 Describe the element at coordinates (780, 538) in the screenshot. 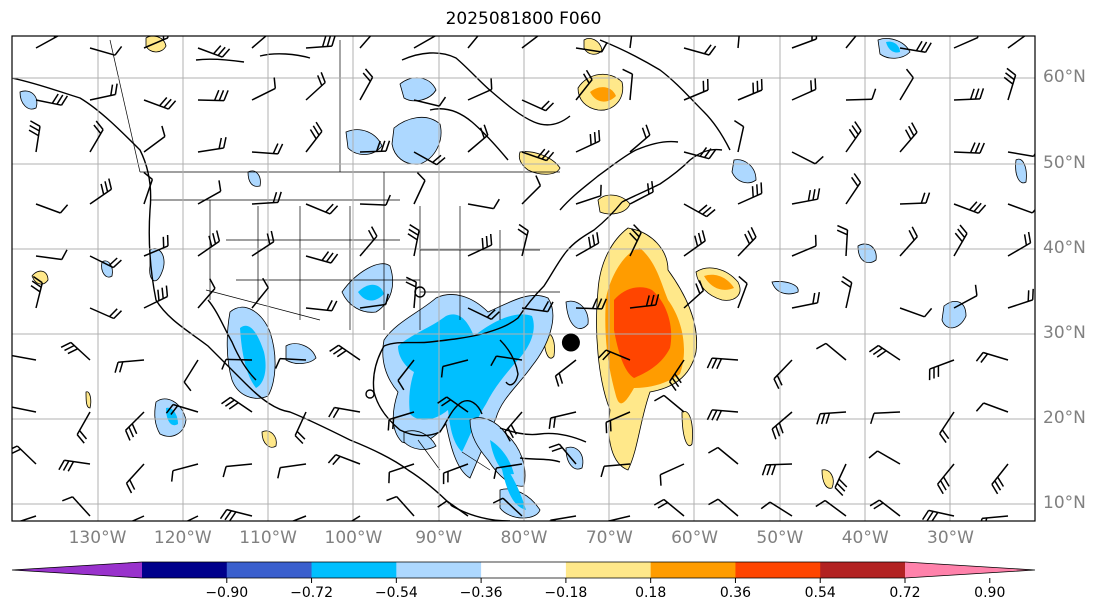

I see `longitude-label: 50°W` at that location.